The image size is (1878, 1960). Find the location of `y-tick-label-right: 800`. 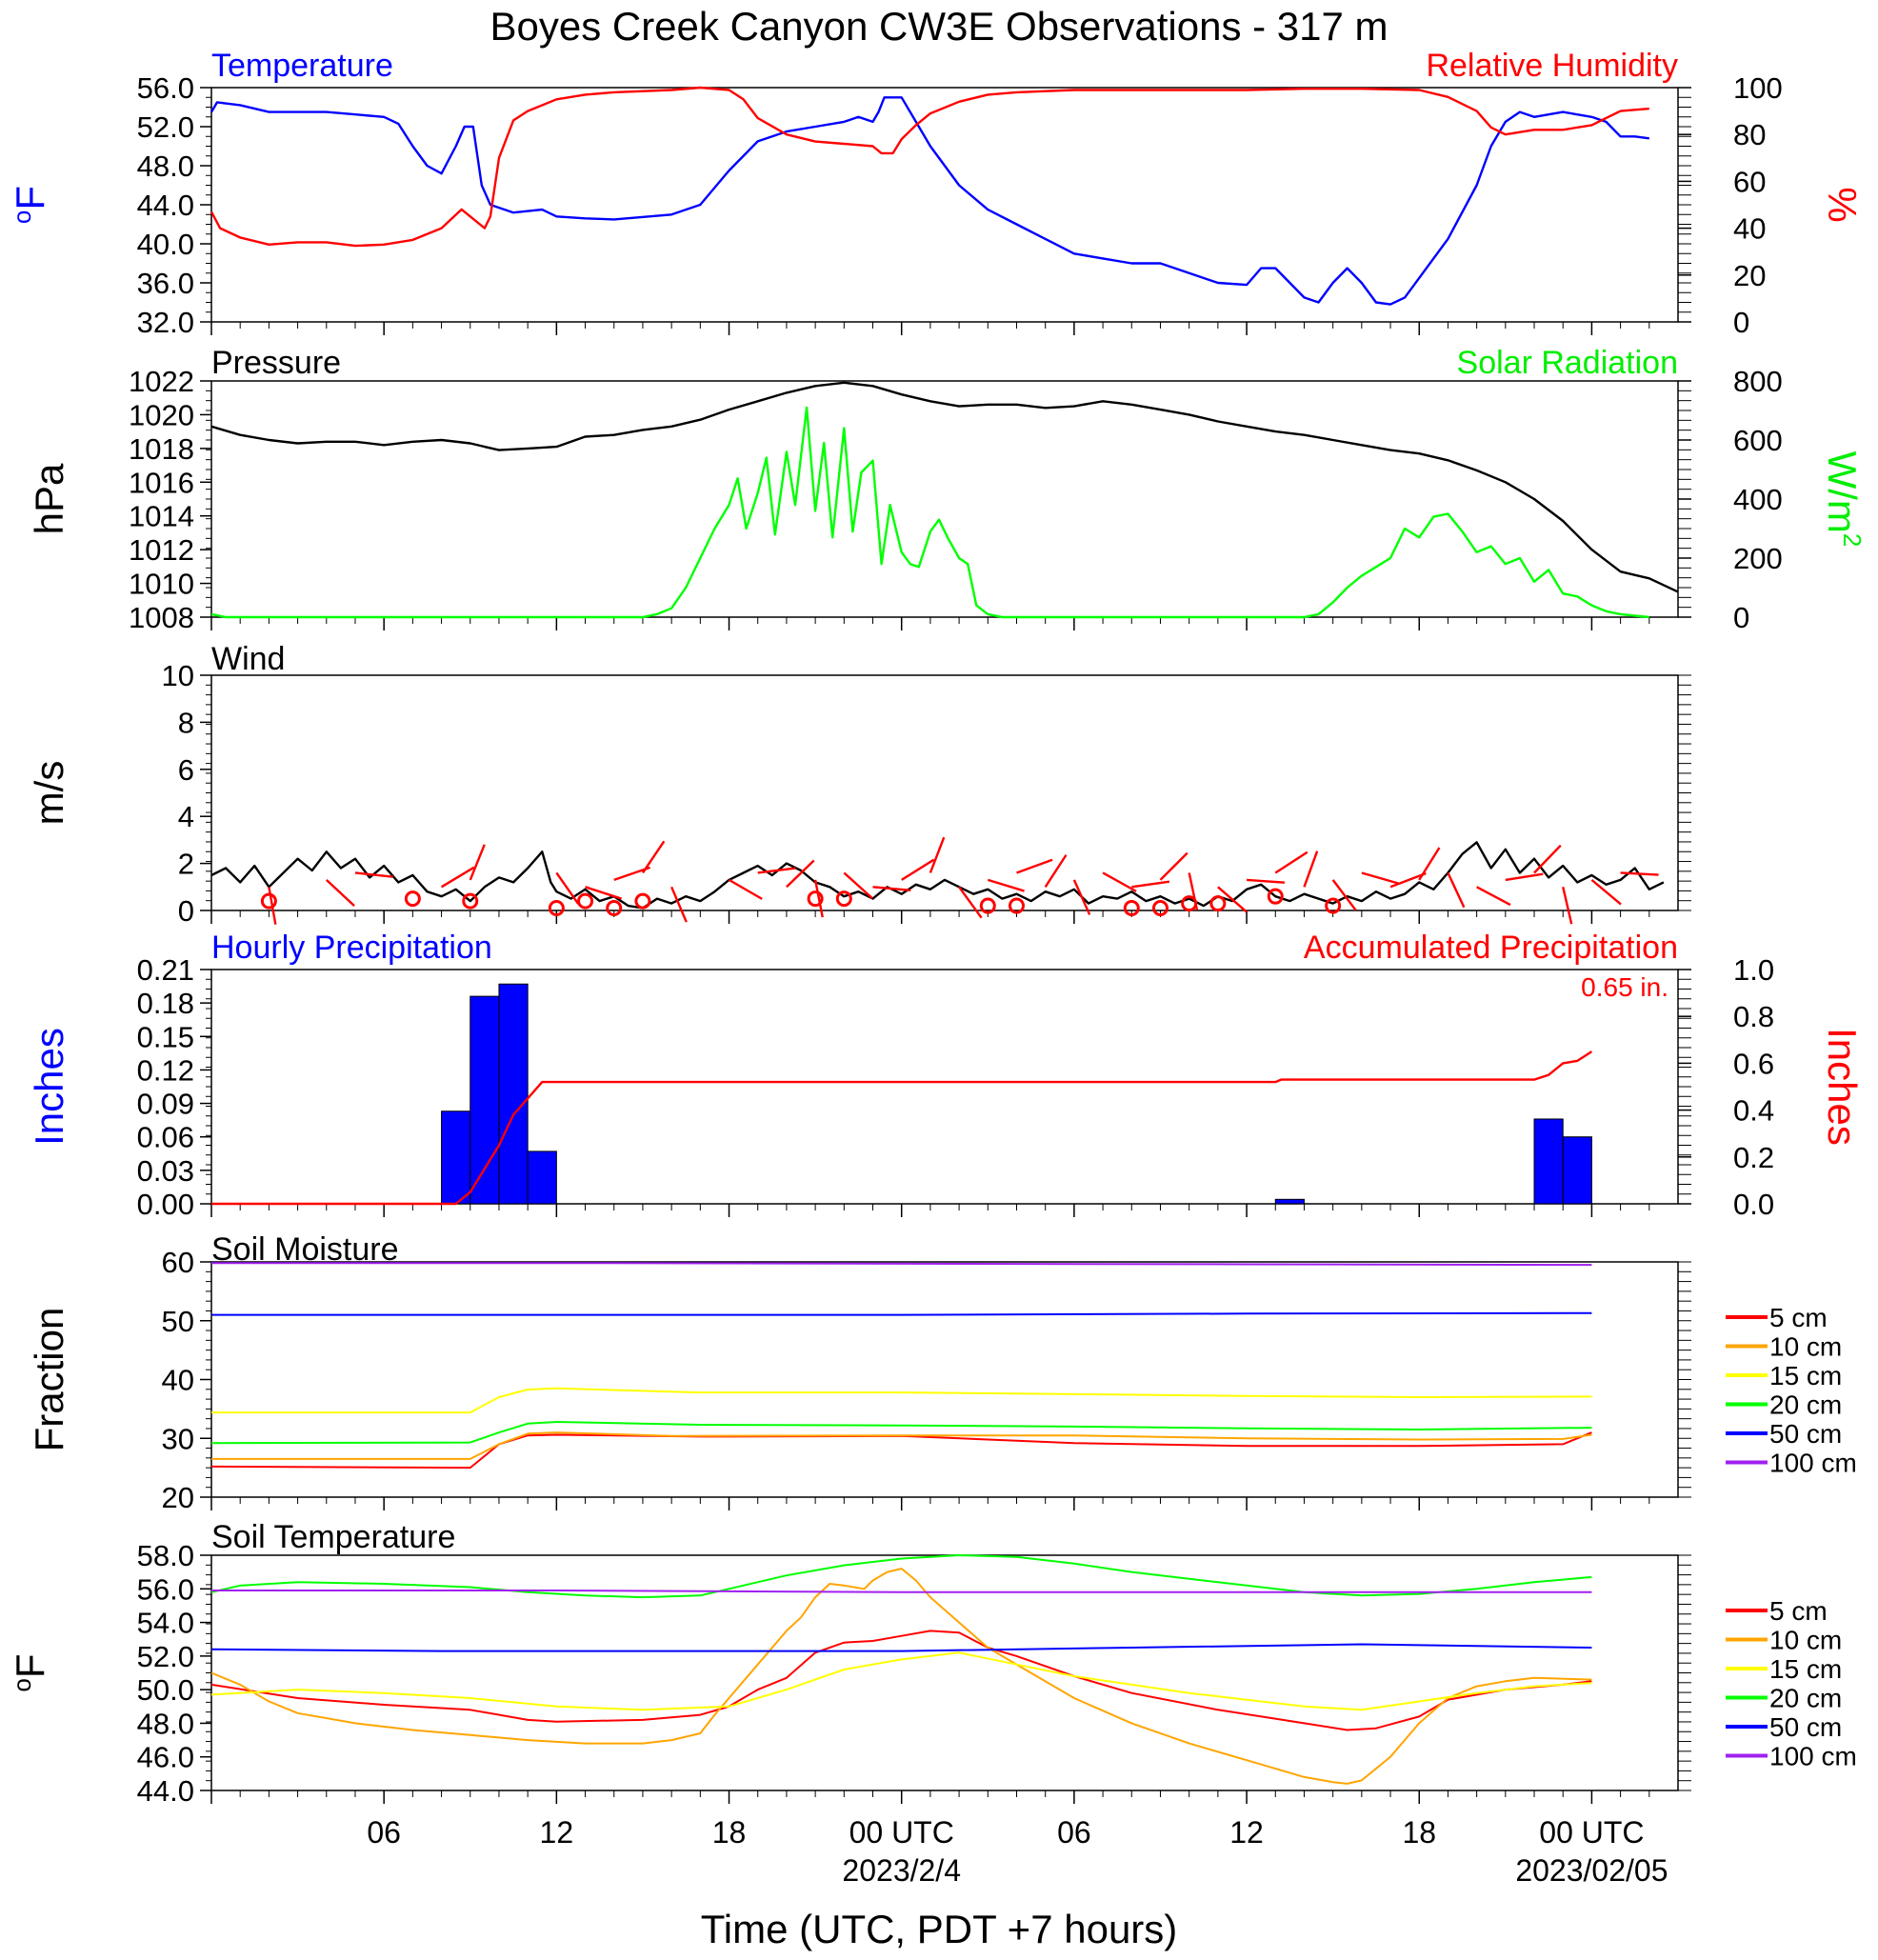

y-tick-label-right: 800 is located at coordinates (1758, 381).